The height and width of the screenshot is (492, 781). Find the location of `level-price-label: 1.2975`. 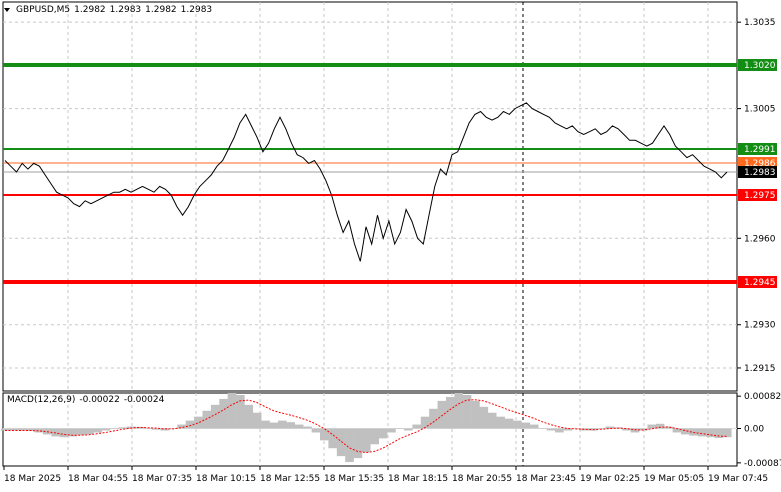

level-price-label: 1.2975 is located at coordinates (760, 196).